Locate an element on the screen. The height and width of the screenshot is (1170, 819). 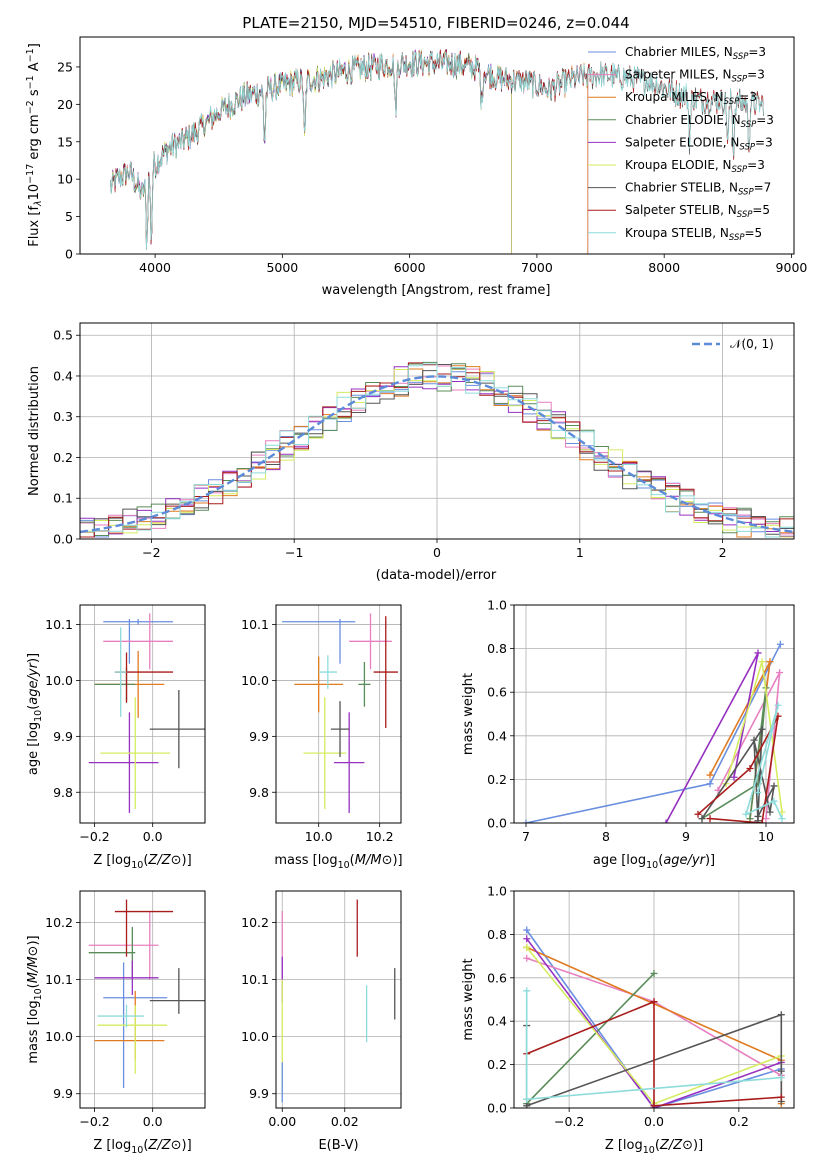
x-tick-label: 8000 is located at coordinates (664, 267).